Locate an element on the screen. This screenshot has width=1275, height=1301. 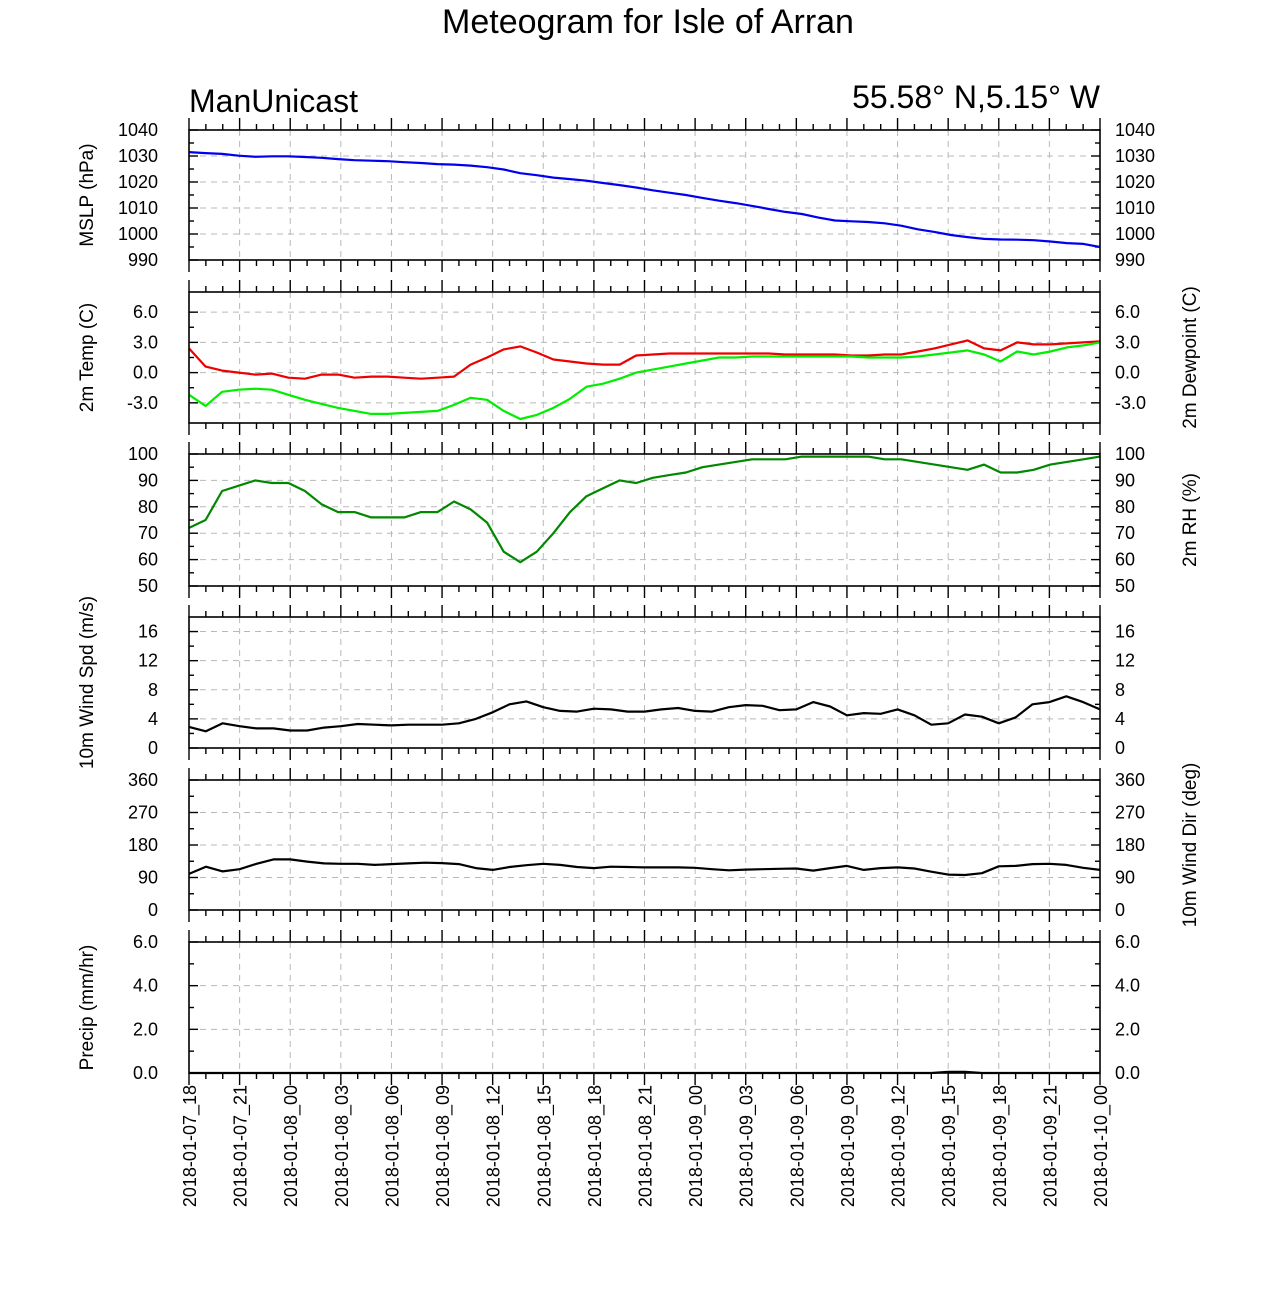
y-tick-label-left: 16 is located at coordinates (148, 632).